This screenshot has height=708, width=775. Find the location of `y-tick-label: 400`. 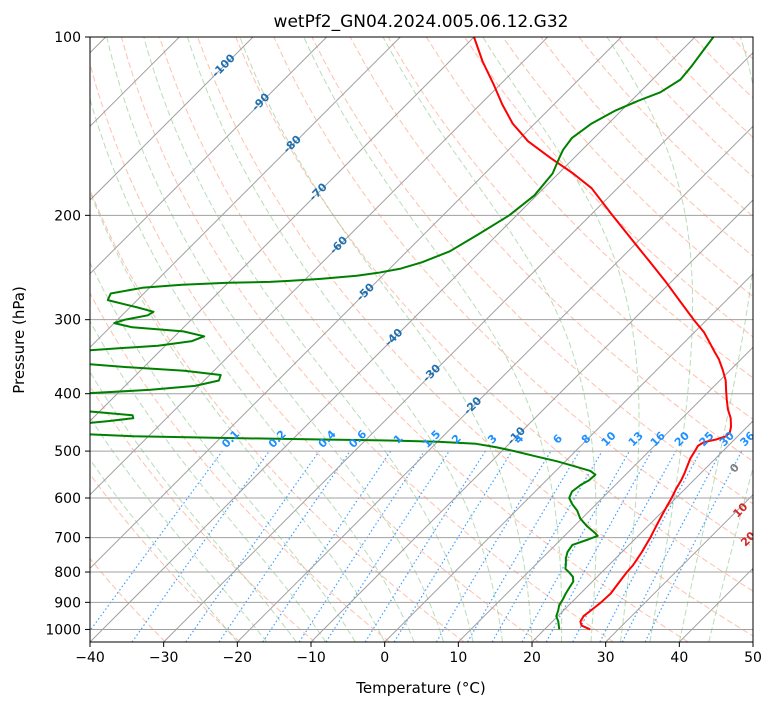

y-tick-label: 400 is located at coordinates (67, 395).